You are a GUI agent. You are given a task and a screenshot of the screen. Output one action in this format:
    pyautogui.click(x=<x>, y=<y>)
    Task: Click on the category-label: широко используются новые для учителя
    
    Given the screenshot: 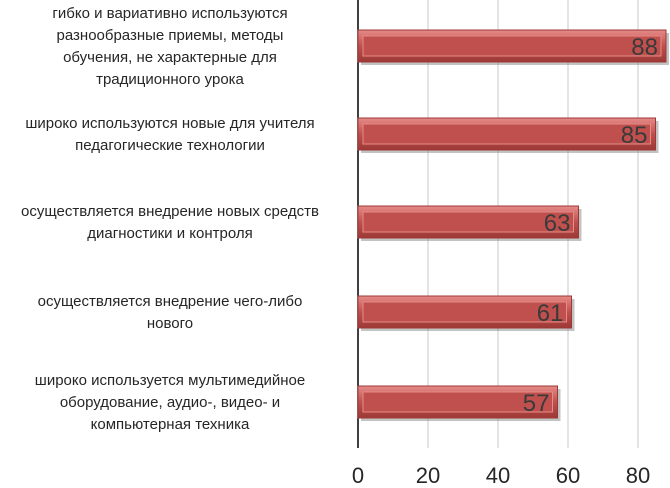 What is the action you would take?
    pyautogui.click(x=169, y=123)
    